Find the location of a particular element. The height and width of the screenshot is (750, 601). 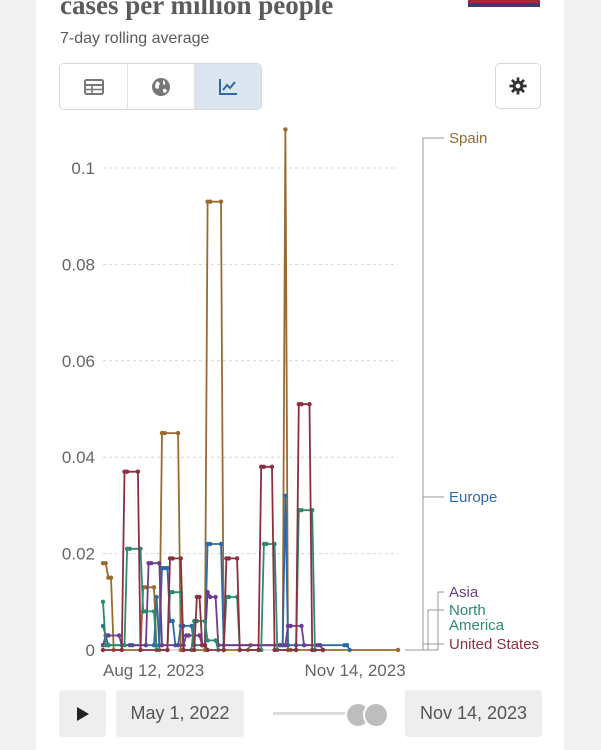

flag-icon is located at coordinates (504, 3).